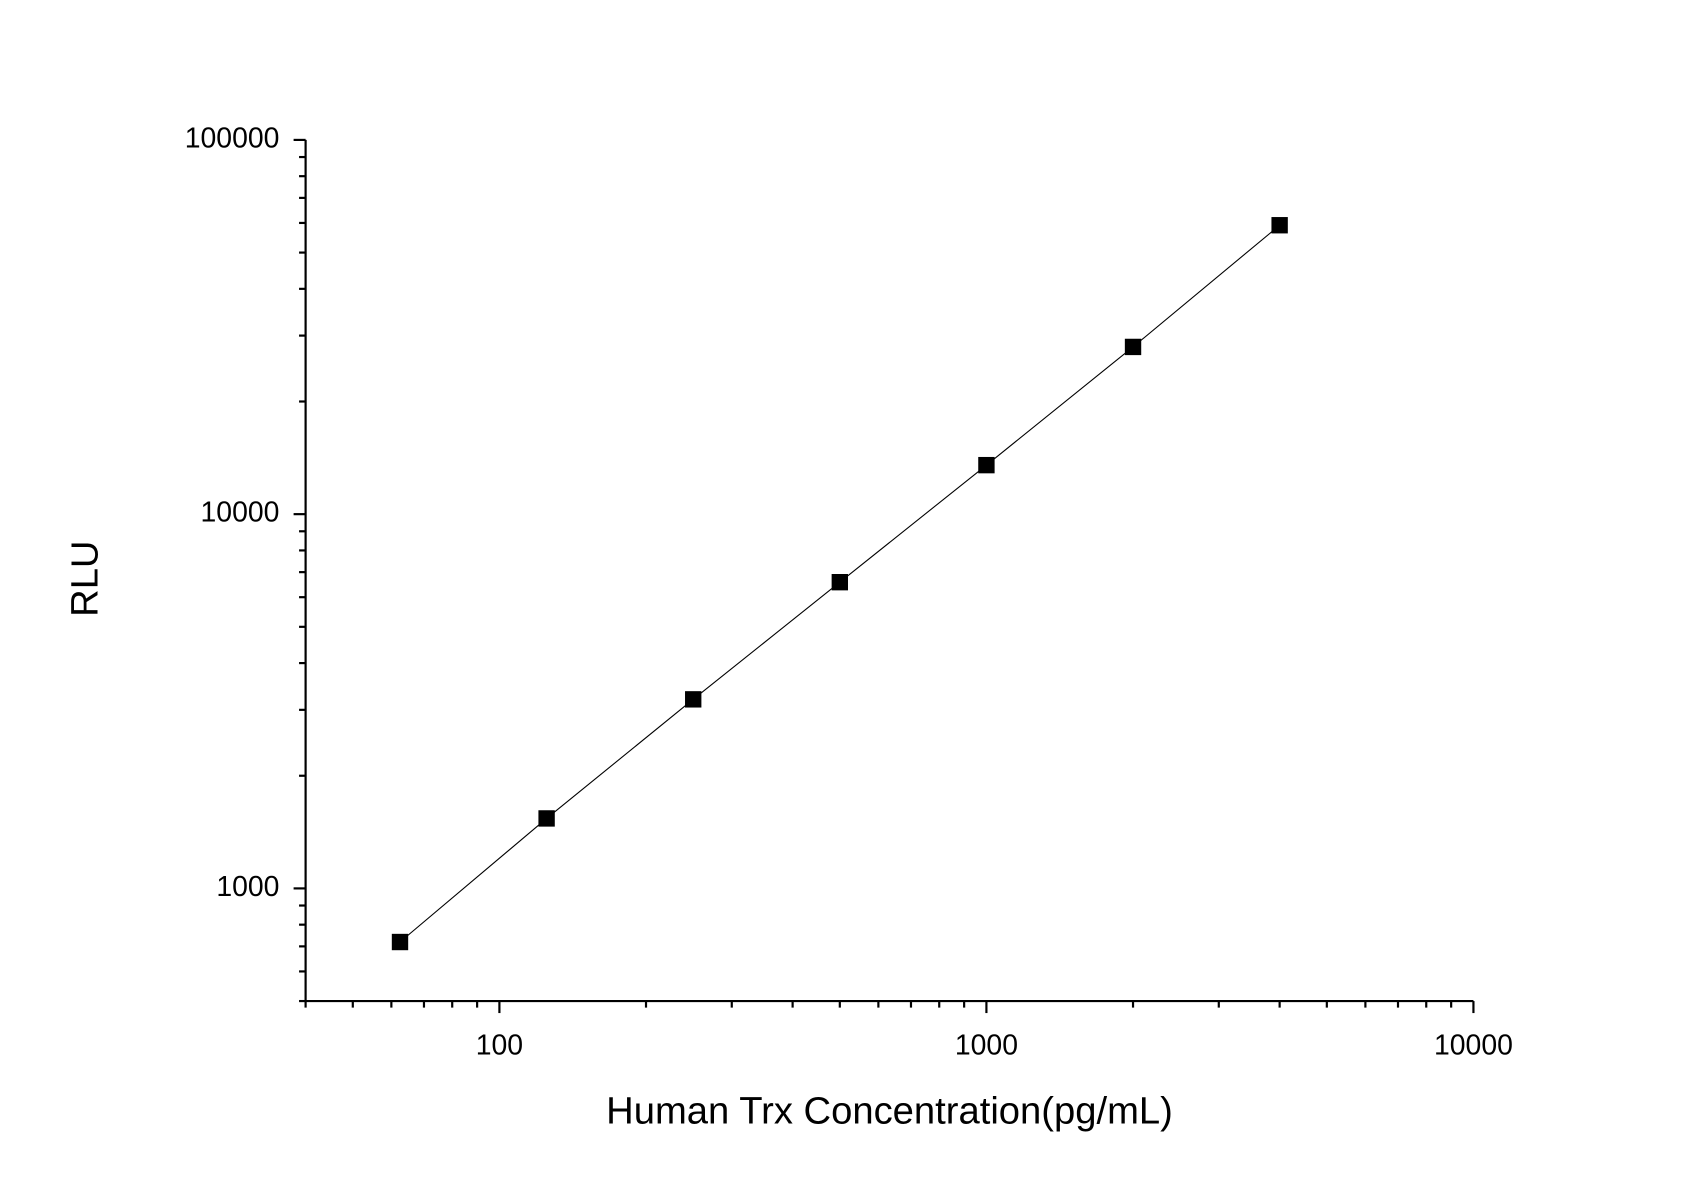 This screenshot has width=1695, height=1189. Describe the element at coordinates (986, 1045) in the screenshot. I see `x-tick-label: 1000` at that location.